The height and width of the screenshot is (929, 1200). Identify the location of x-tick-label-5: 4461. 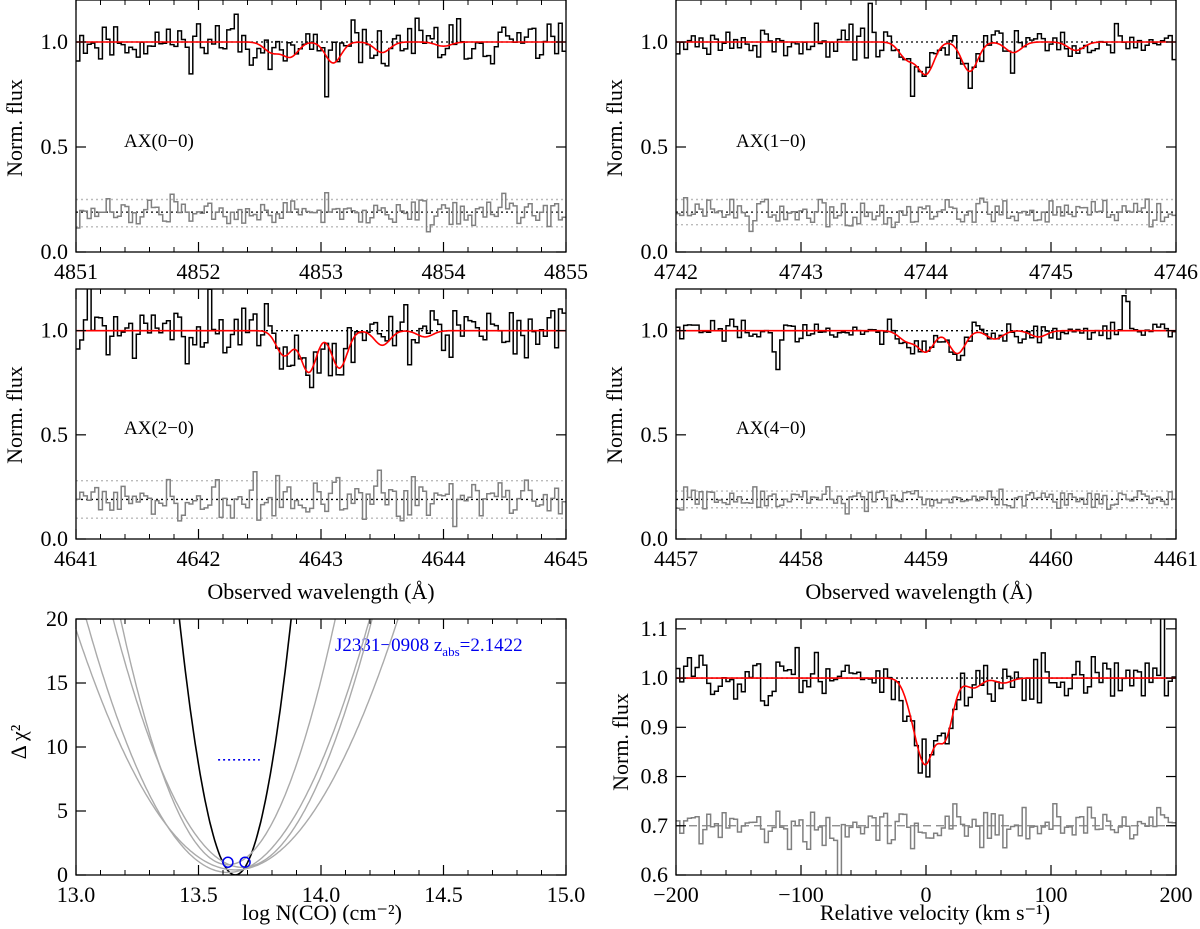
(1176, 558).